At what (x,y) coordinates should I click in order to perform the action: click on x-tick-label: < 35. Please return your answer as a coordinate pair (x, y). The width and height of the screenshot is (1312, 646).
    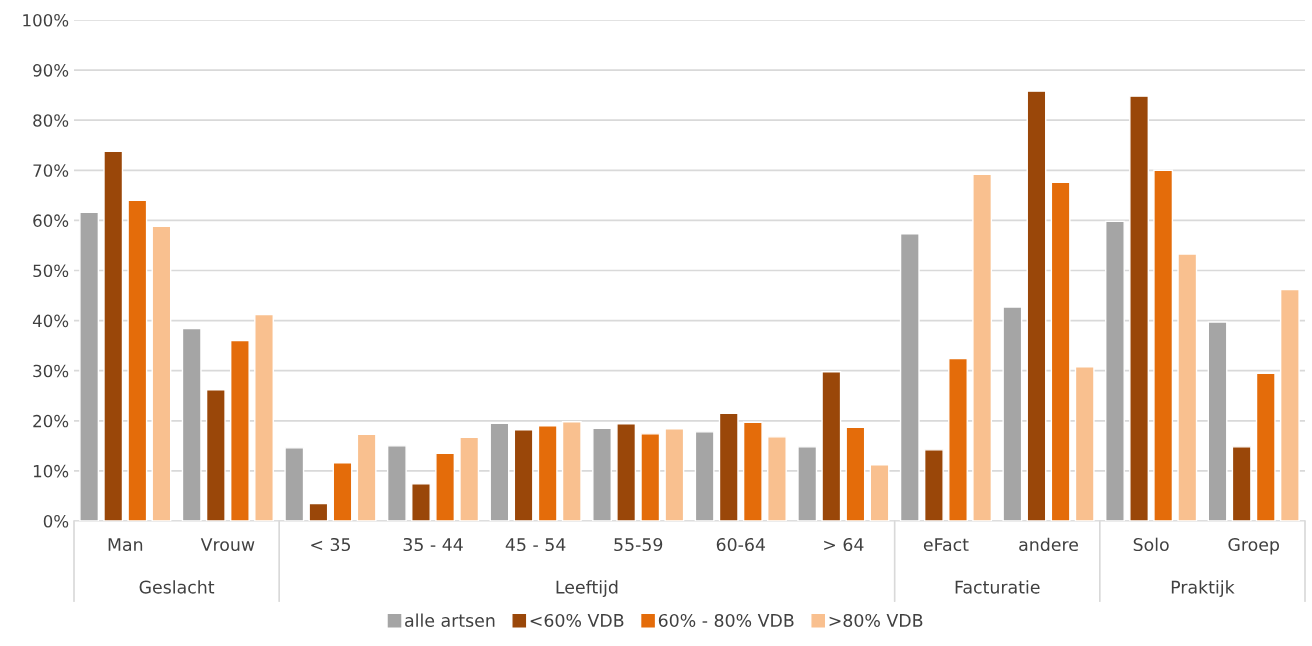
    Looking at the image, I should click on (331, 544).